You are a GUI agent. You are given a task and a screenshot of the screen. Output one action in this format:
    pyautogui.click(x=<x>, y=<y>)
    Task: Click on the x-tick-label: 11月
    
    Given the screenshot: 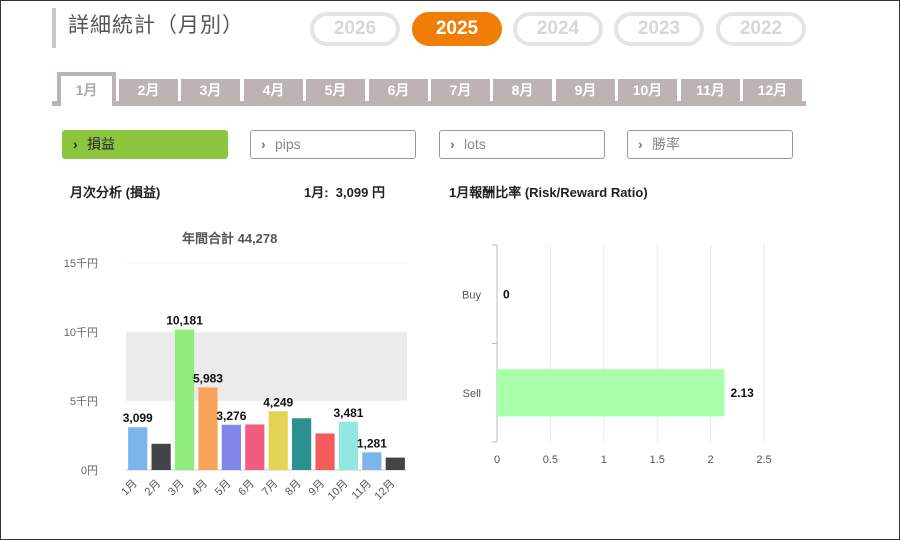 What is the action you would take?
    pyautogui.click(x=362, y=490)
    